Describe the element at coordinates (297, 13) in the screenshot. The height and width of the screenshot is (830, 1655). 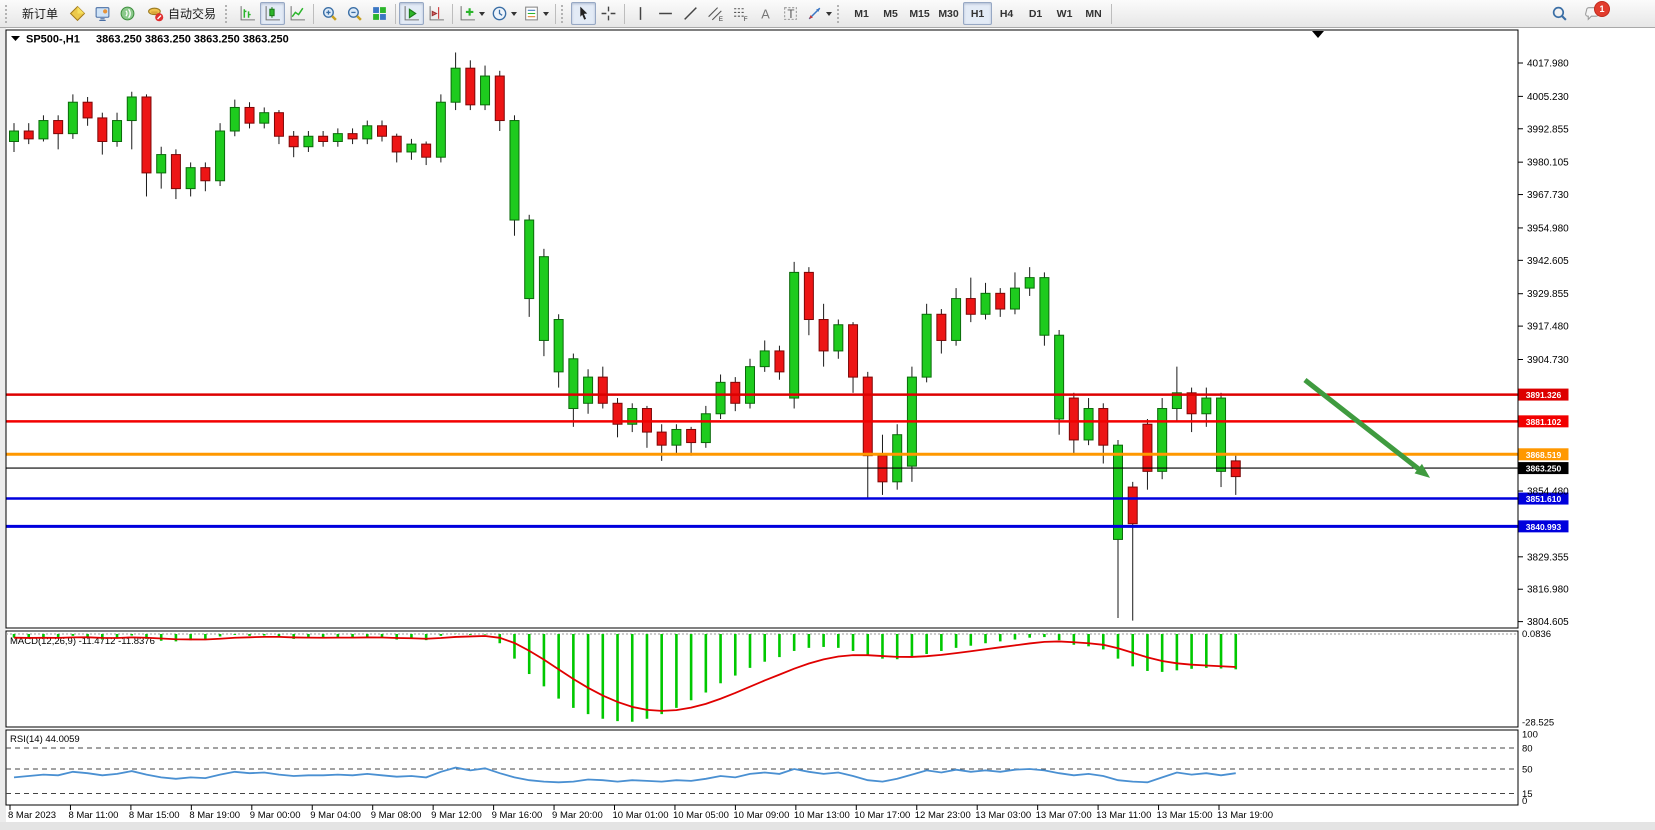
I see `line-chart-type-button` at that location.